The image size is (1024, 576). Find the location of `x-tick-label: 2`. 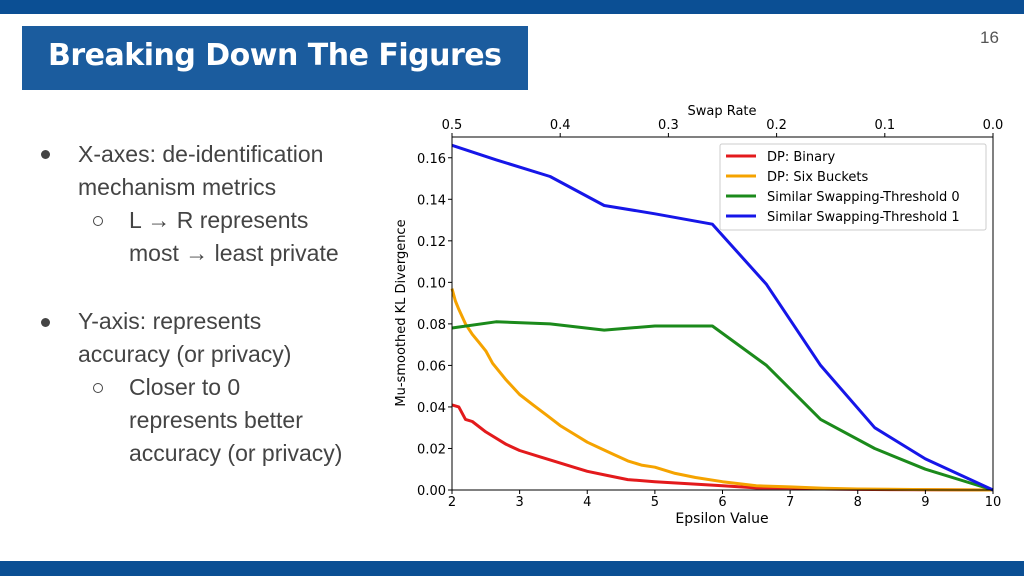

x-tick-label: 2 is located at coordinates (452, 502).